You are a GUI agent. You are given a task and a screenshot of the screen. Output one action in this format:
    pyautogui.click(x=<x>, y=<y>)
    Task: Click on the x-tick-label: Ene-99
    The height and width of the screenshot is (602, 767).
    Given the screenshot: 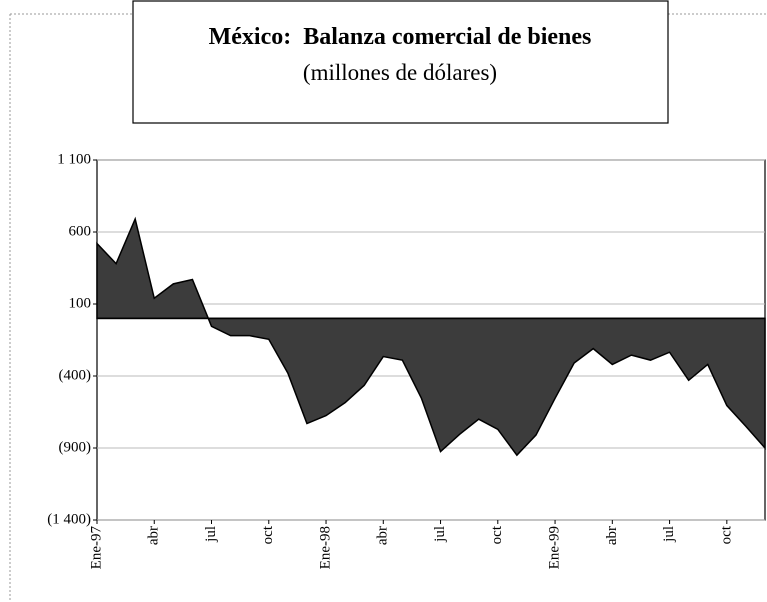 What is the action you would take?
    pyautogui.click(x=554, y=547)
    